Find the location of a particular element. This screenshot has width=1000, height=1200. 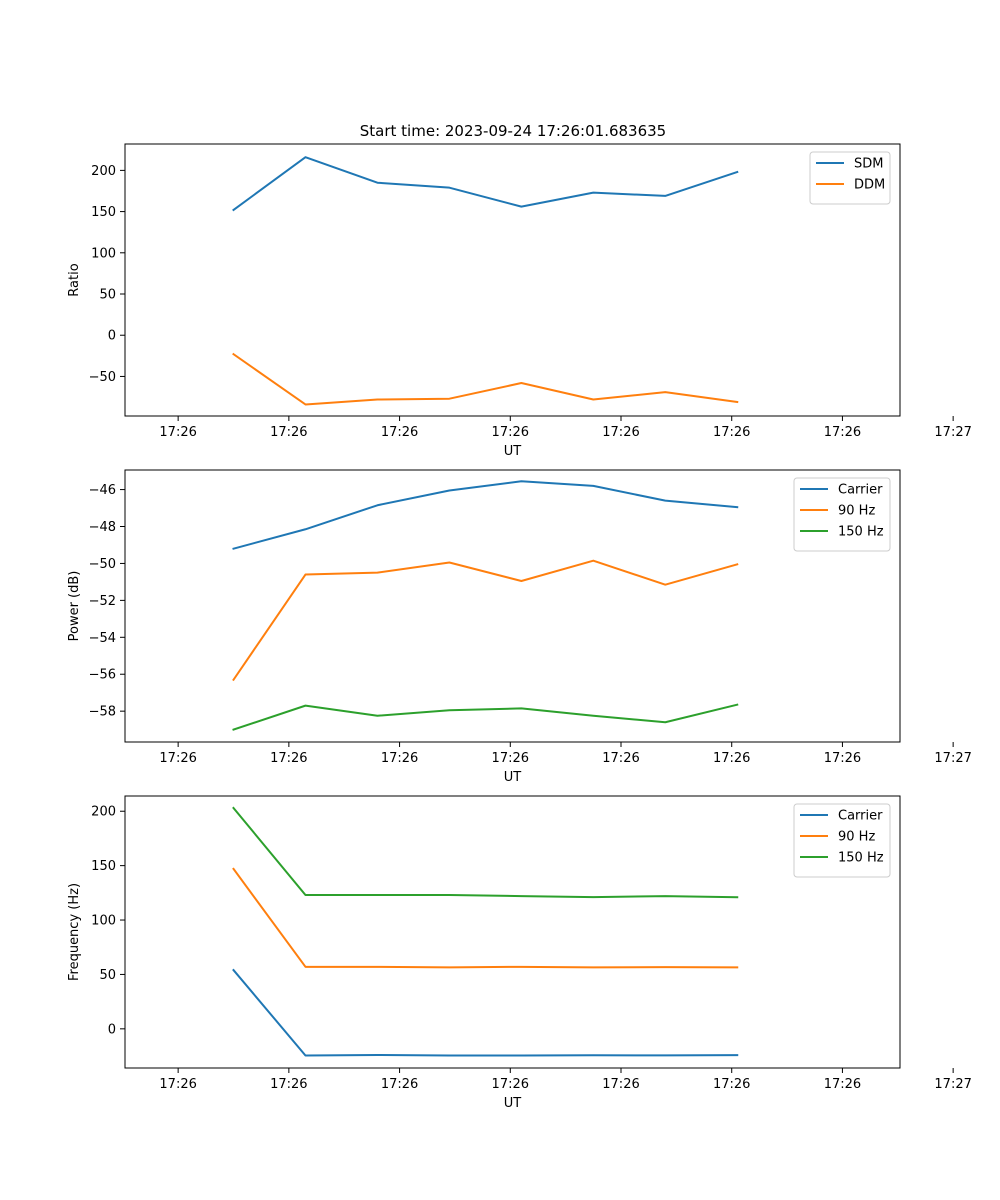

y-axis-label: Ratio is located at coordinates (74, 279).